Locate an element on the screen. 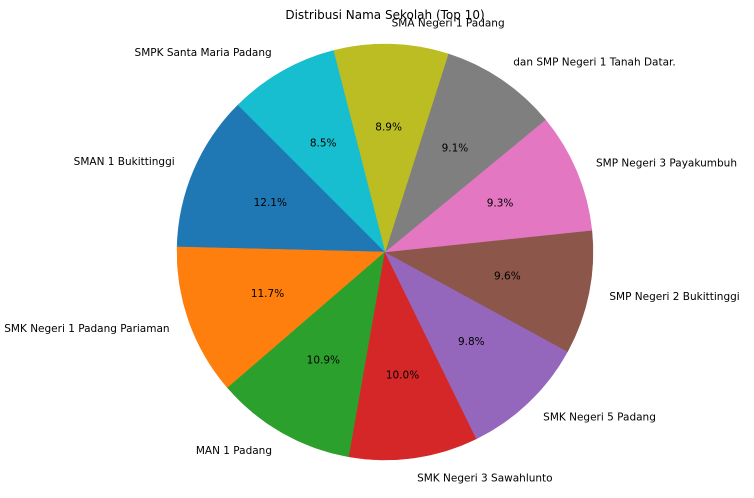  pie-slice-smp-negeri-3-payakumbuh is located at coordinates (488, 186).